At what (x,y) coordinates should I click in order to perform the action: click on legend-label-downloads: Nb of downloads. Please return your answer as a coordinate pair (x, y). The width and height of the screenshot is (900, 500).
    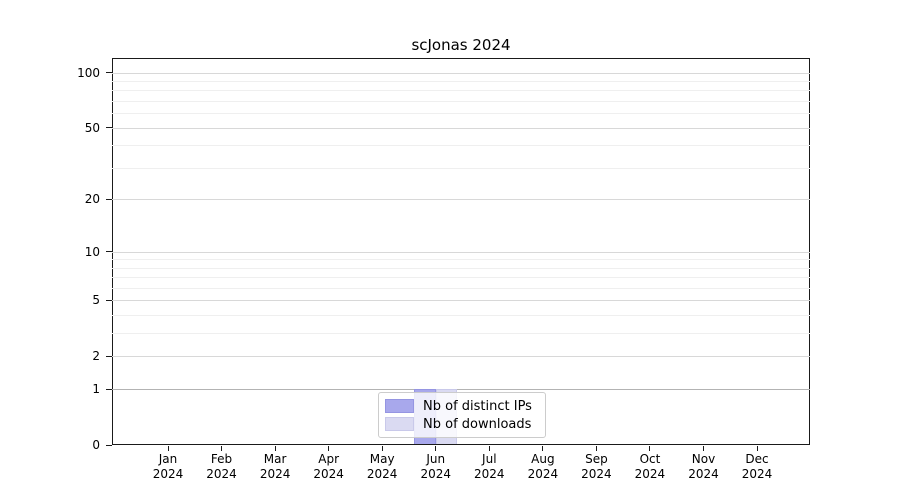
    Looking at the image, I should click on (477, 424).